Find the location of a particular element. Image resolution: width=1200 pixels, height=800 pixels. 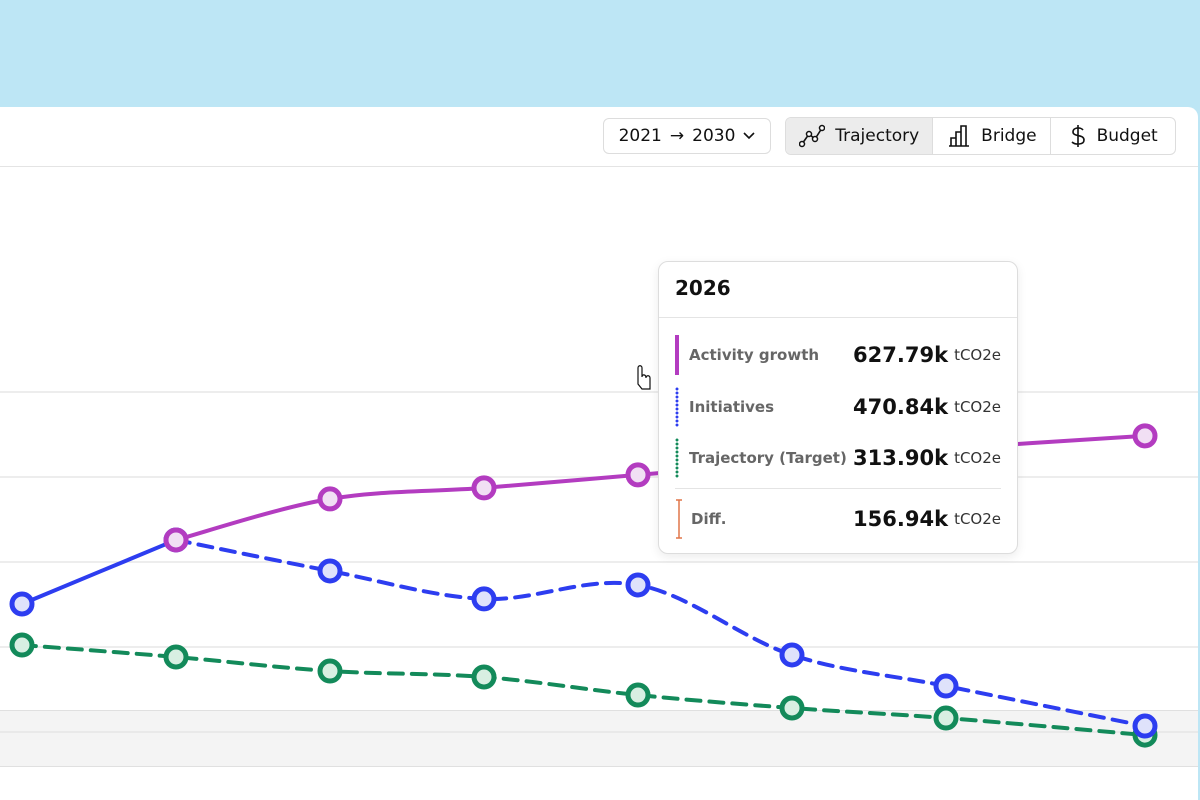

tooltip-row: Diff. 156.94k tCO2e is located at coordinates (838, 519).